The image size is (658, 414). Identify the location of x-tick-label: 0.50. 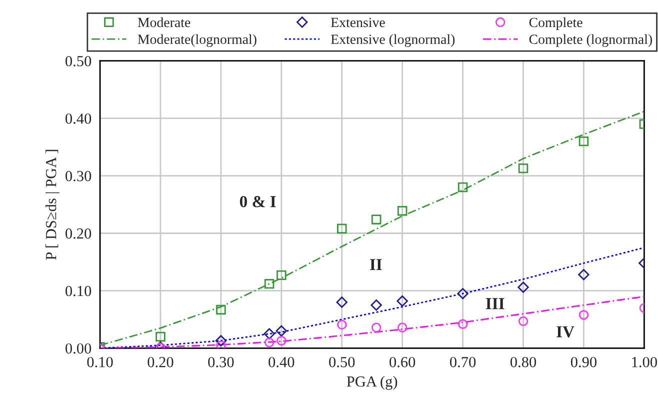
(342, 362).